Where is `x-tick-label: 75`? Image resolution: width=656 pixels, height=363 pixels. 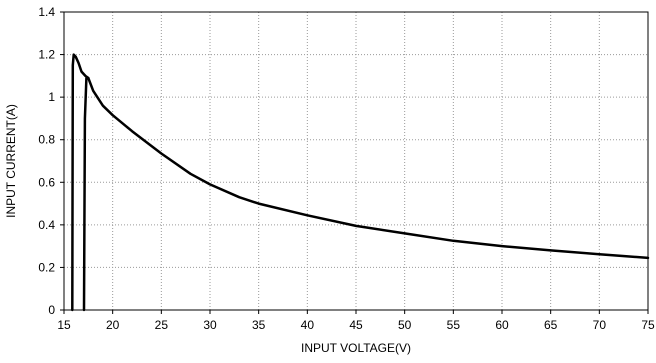 x-tick-label: 75 is located at coordinates (648, 325).